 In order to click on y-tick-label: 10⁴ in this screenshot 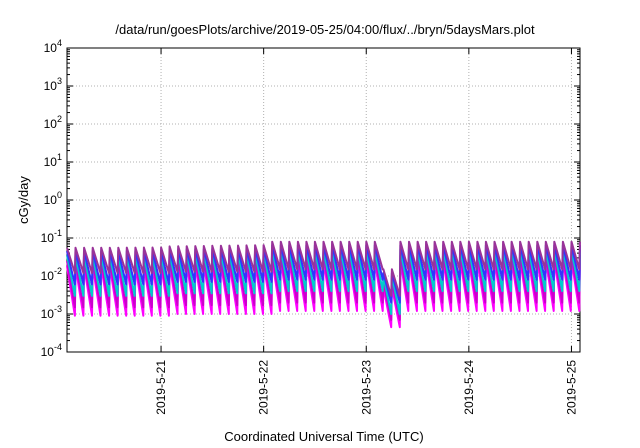, I will do `click(53, 46)`.